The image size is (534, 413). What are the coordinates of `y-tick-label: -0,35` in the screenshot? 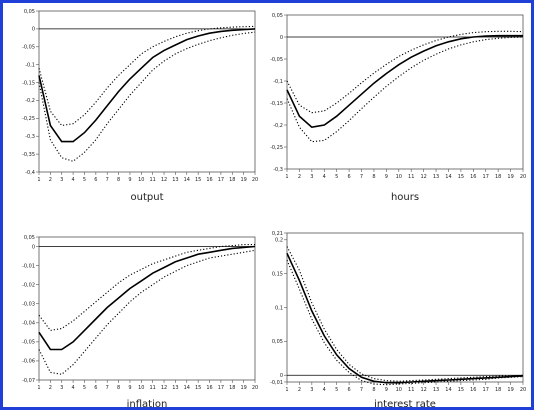 It's located at (28, 155).